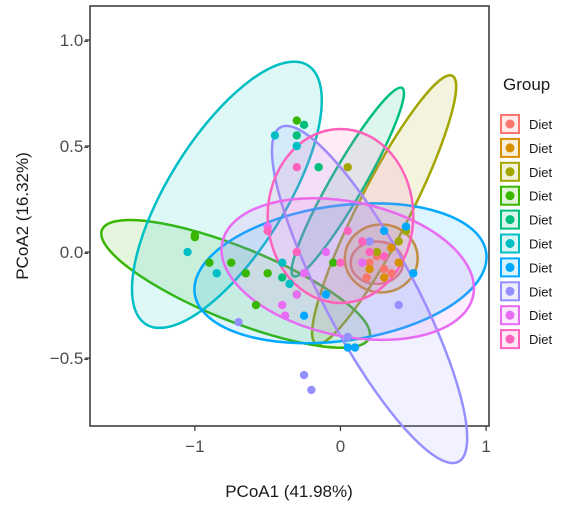 This screenshot has width=562, height=508. What do you see at coordinates (485, 446) in the screenshot?
I see `x-tick-label: 1` at bounding box center [485, 446].